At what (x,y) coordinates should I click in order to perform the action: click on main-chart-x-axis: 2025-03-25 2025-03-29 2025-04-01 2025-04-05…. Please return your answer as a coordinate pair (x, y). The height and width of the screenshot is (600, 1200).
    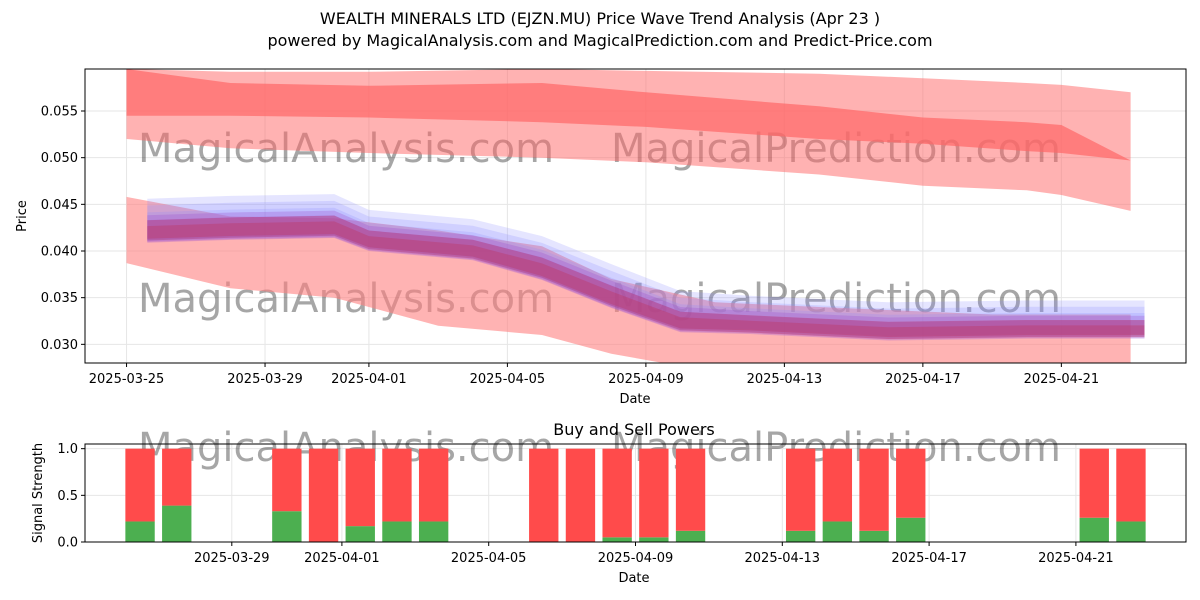
    Looking at the image, I should click on (594, 375).